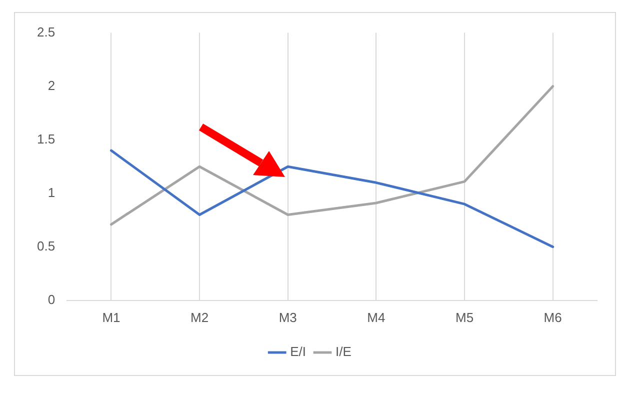 The height and width of the screenshot is (404, 624). What do you see at coordinates (553, 317) in the screenshot?
I see `x-tick-label: M6` at bounding box center [553, 317].